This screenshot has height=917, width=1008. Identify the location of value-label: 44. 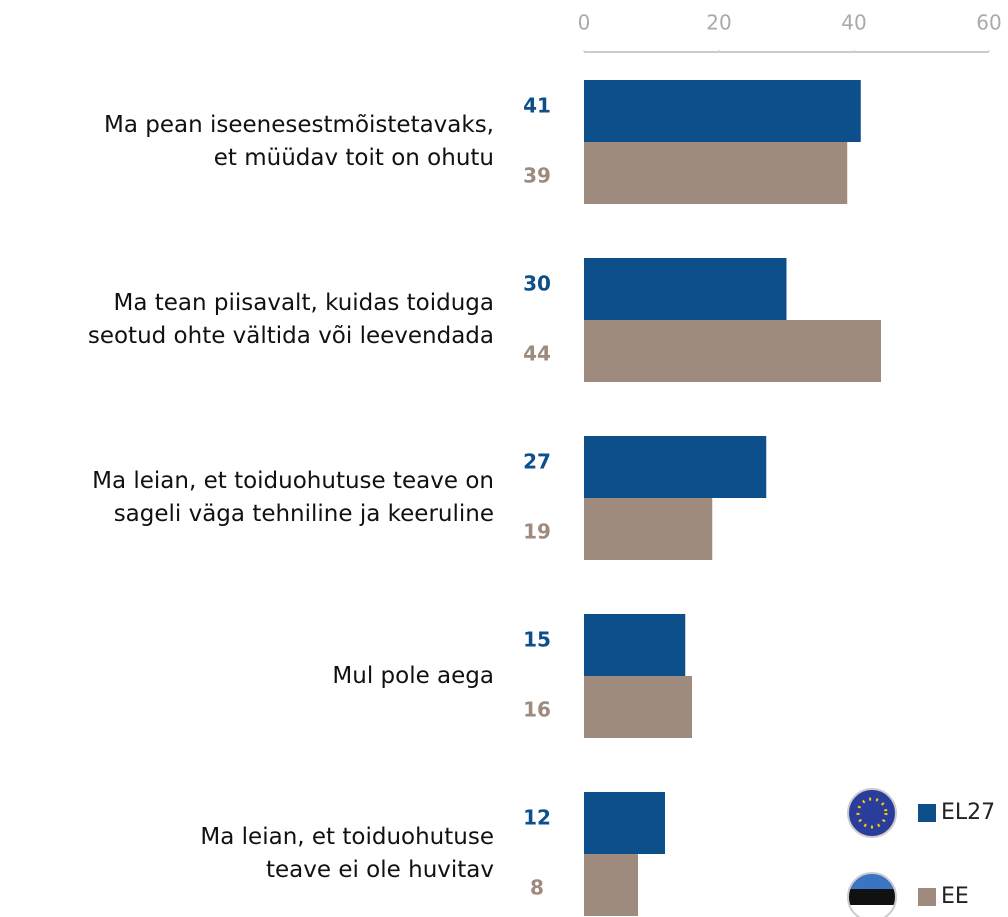
(537, 354).